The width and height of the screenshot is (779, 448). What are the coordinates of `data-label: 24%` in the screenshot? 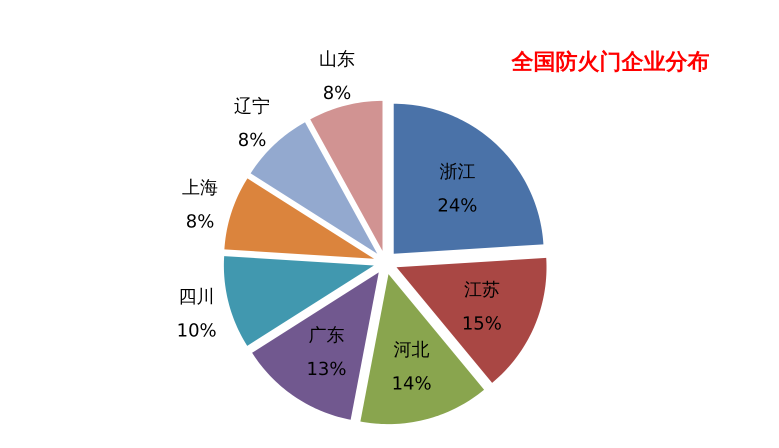 It's located at (457, 205).